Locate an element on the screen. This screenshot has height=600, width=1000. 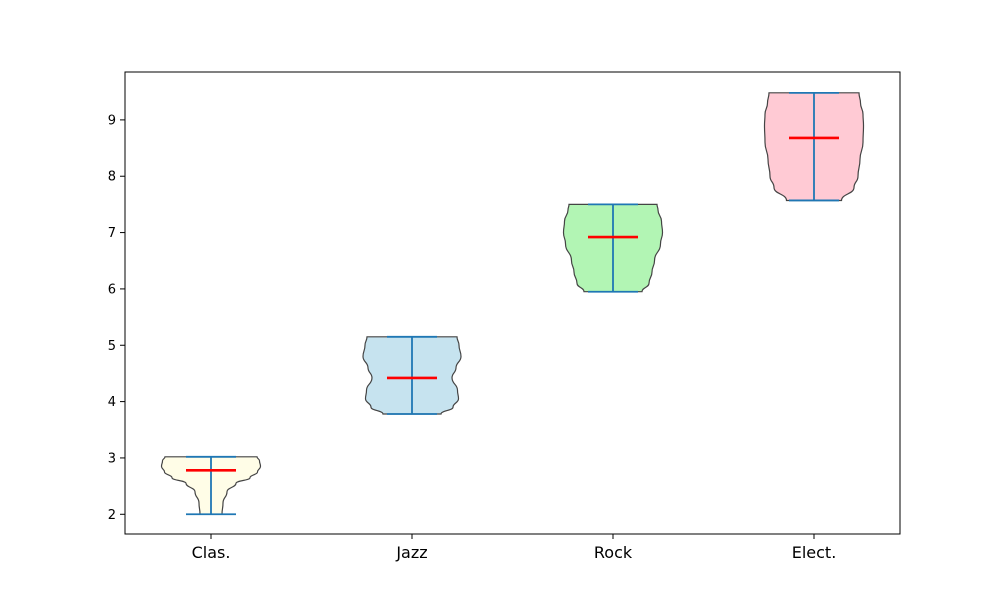
x-axis: Clas. Jazz Rock Elect. is located at coordinates (514, 548).